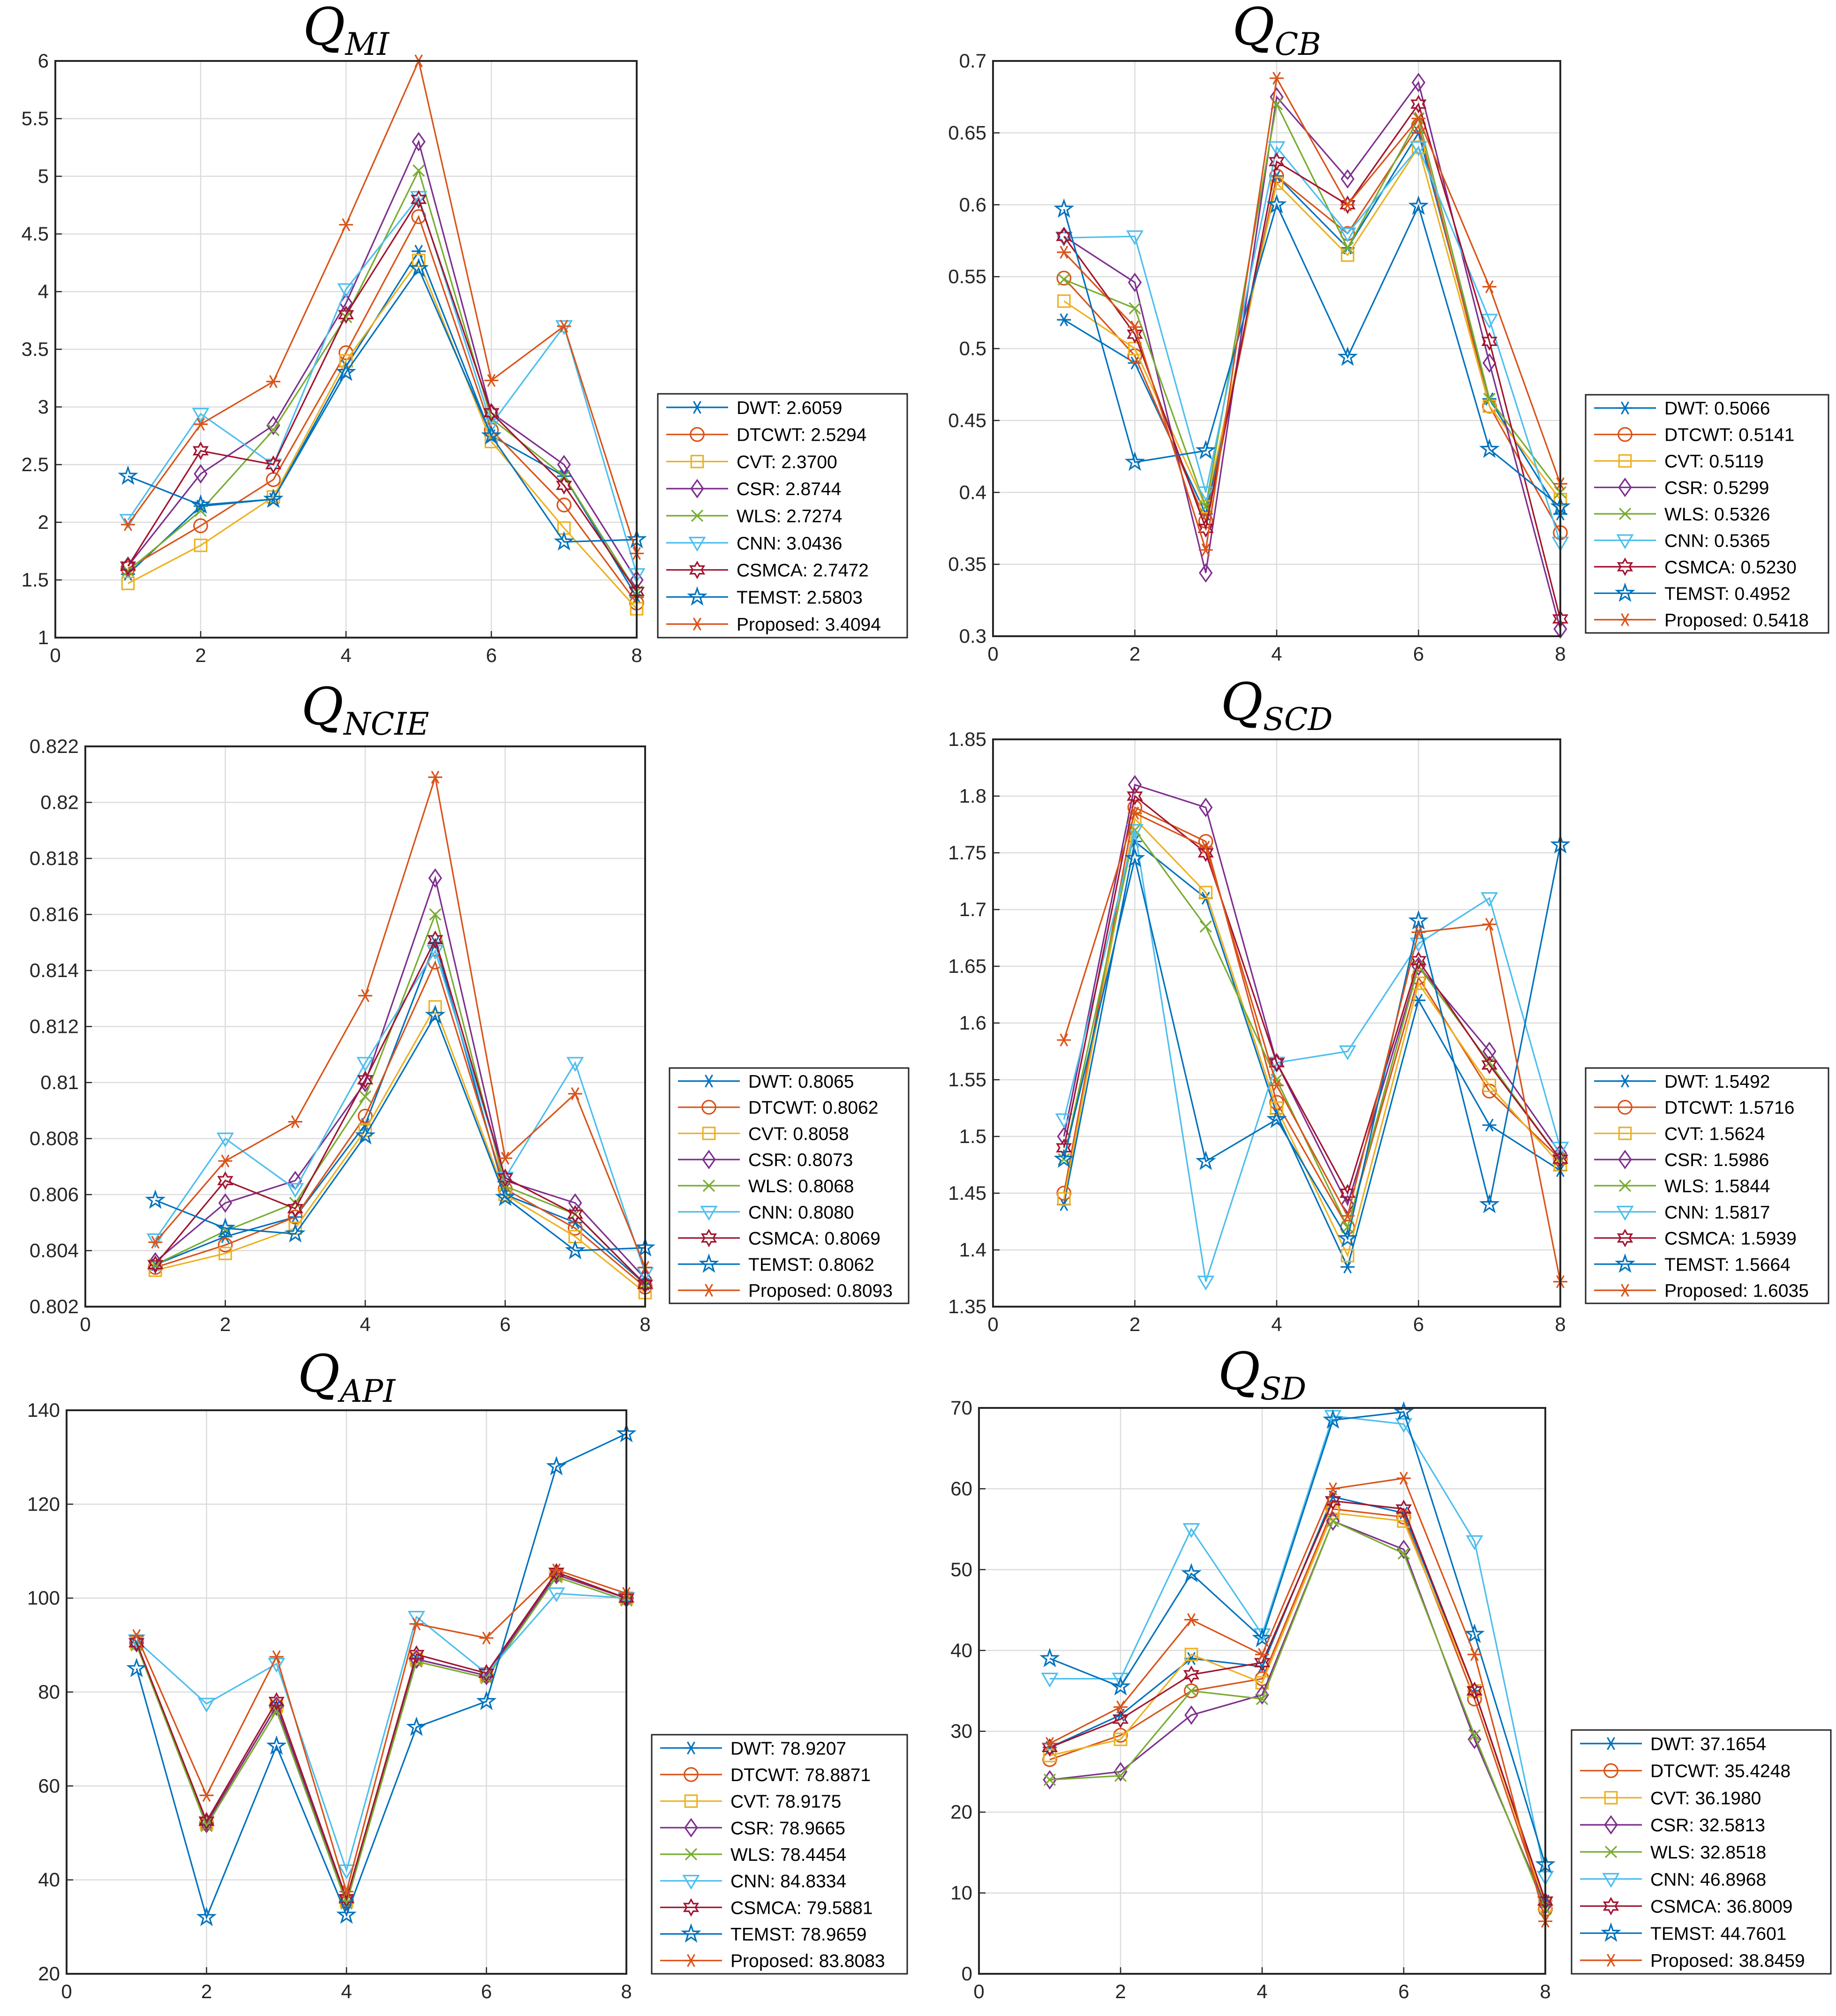 The width and height of the screenshot is (1836, 2016). I want to click on y-tick-label: 1.65, so click(967, 966).